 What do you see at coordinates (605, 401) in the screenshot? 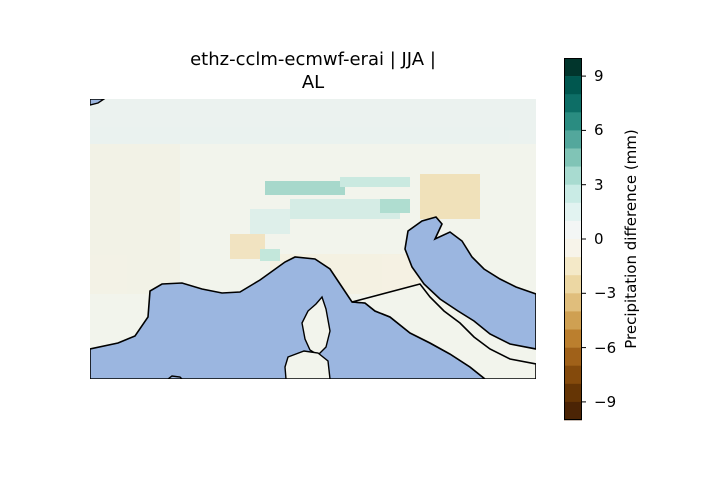
I see `colorbar-tick-label: −9` at bounding box center [605, 401].